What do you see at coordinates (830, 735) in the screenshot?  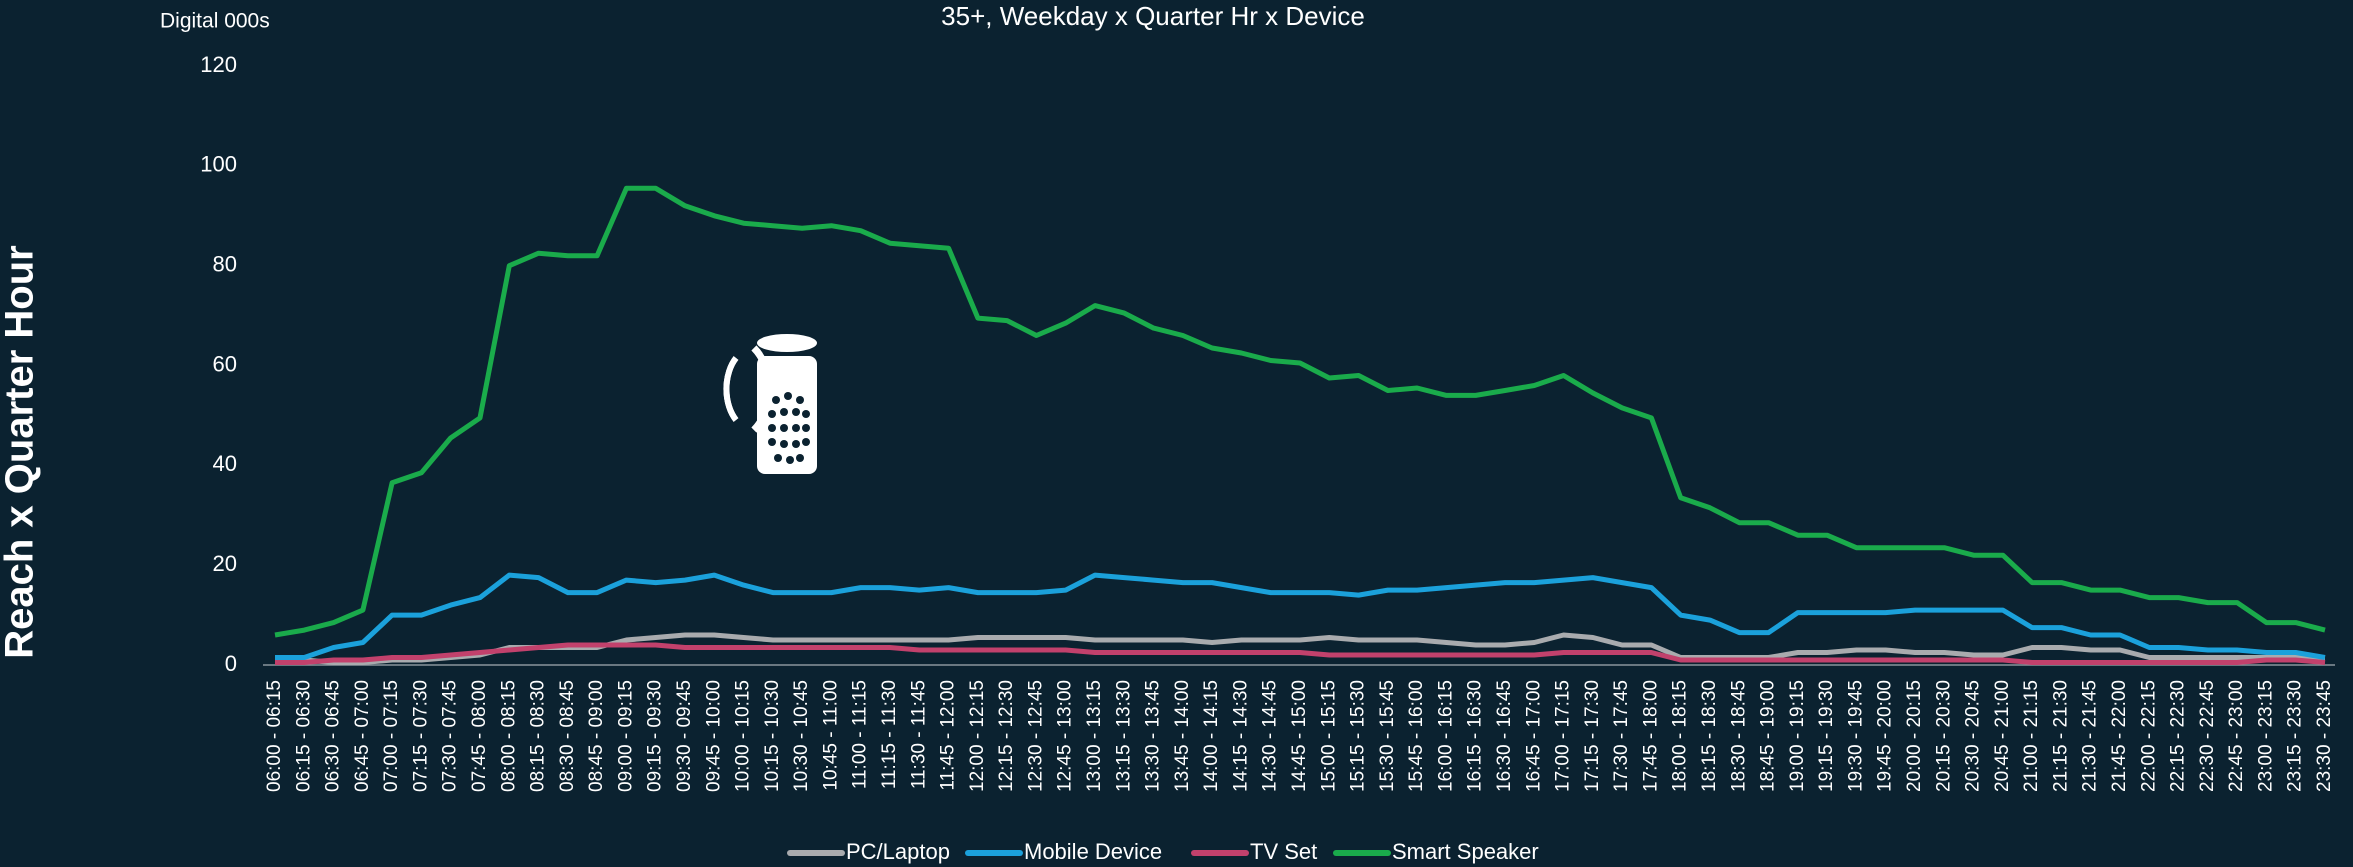 I see `x-tick-label: 10:45 - 11:00` at bounding box center [830, 735].